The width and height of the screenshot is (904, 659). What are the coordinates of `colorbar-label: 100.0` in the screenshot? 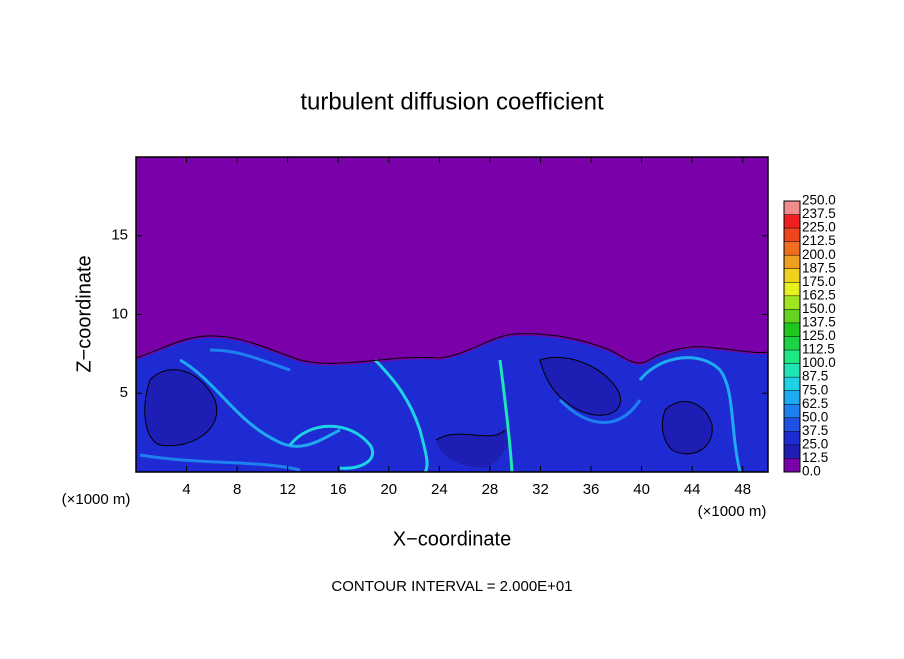 It's located at (819, 362).